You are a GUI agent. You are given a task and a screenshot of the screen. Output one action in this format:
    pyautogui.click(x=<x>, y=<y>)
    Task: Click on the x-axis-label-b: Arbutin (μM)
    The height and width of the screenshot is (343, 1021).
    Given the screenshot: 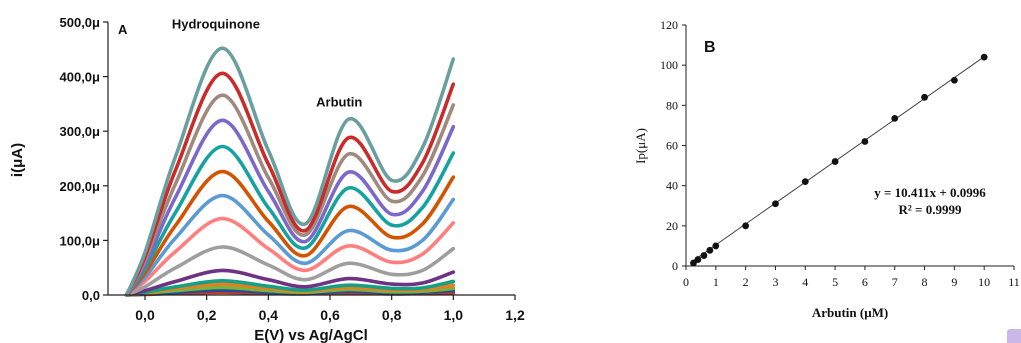 What is the action you would take?
    pyautogui.click(x=850, y=312)
    